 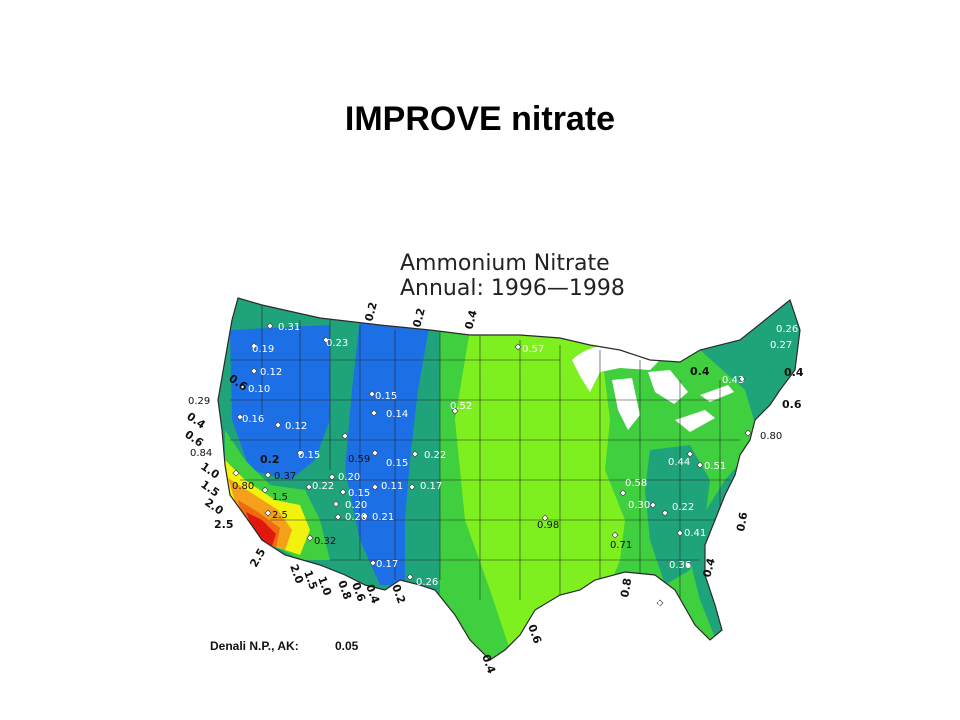 What do you see at coordinates (431, 486) in the screenshot?
I see `site-label: 0.17` at bounding box center [431, 486].